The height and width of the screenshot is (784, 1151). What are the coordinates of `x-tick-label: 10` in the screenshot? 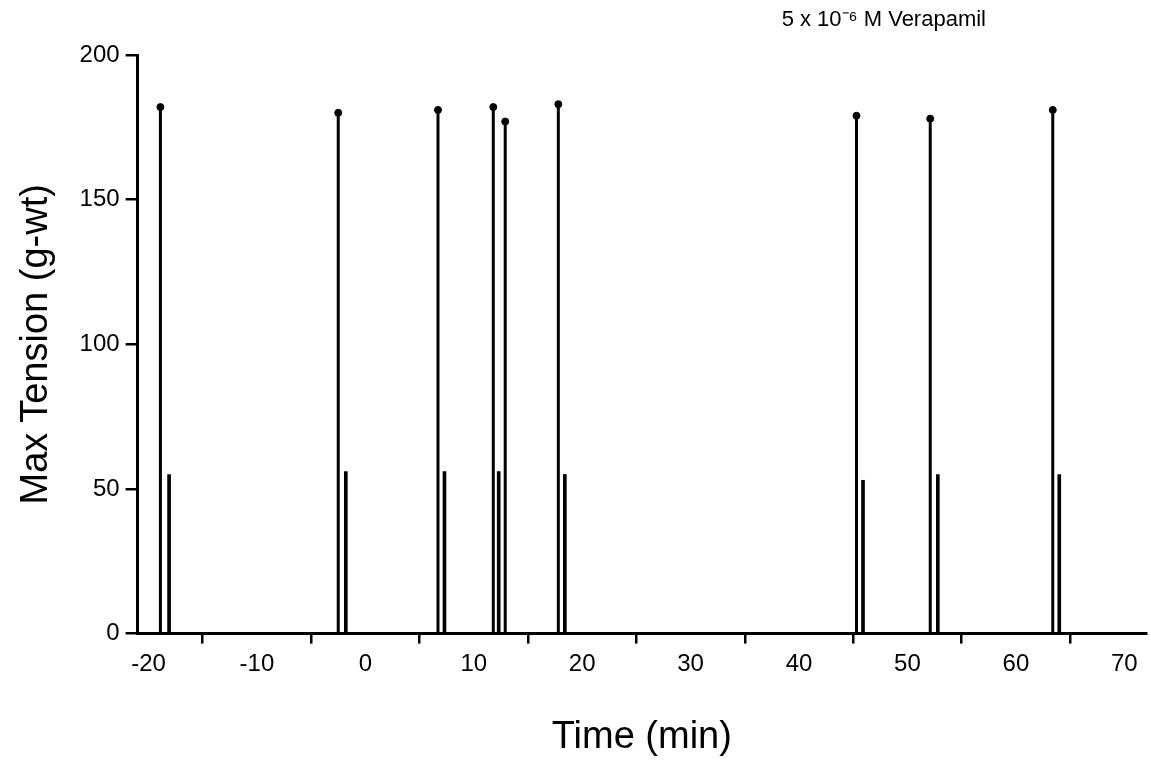 It's located at (474, 662).